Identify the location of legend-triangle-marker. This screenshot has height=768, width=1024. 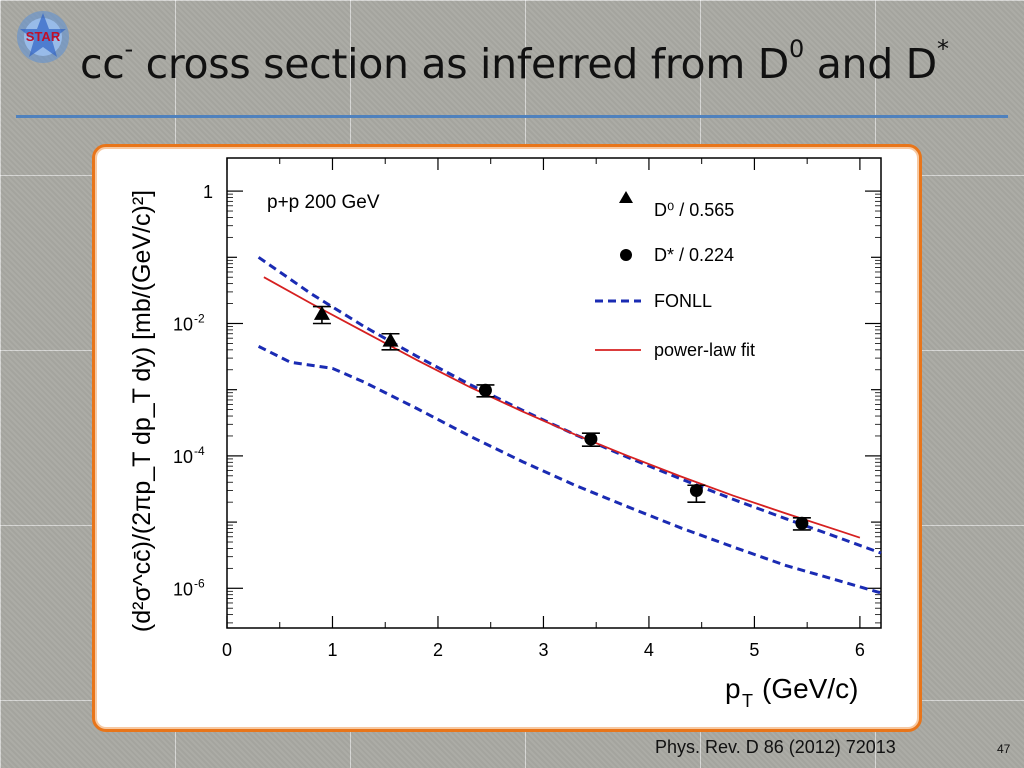
(626, 197).